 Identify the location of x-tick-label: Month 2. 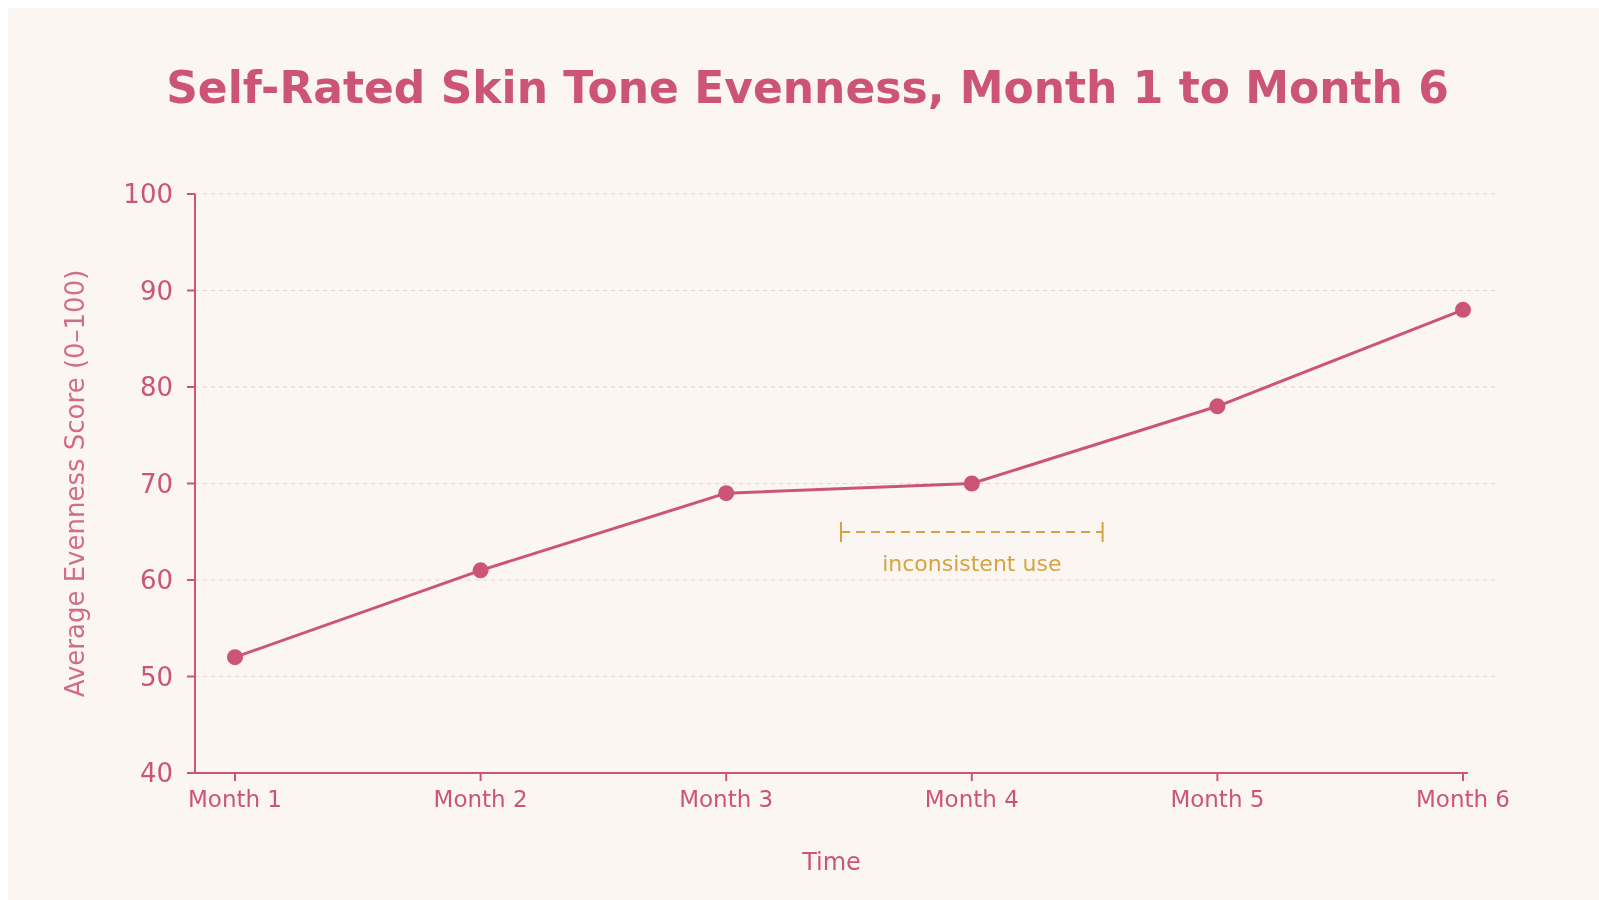
(480, 799).